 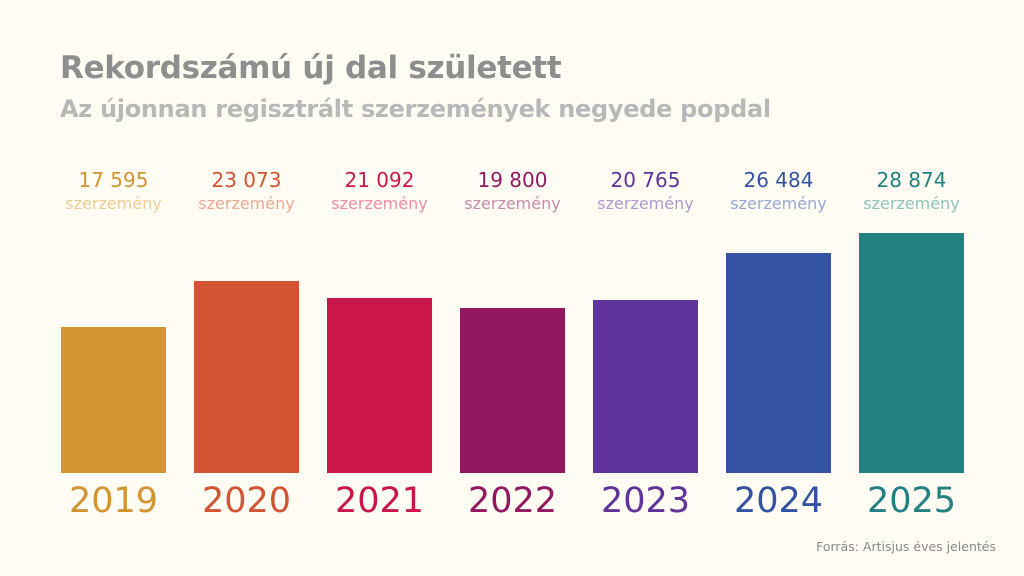 What do you see at coordinates (379, 385) in the screenshot?
I see `bar-2021` at bounding box center [379, 385].